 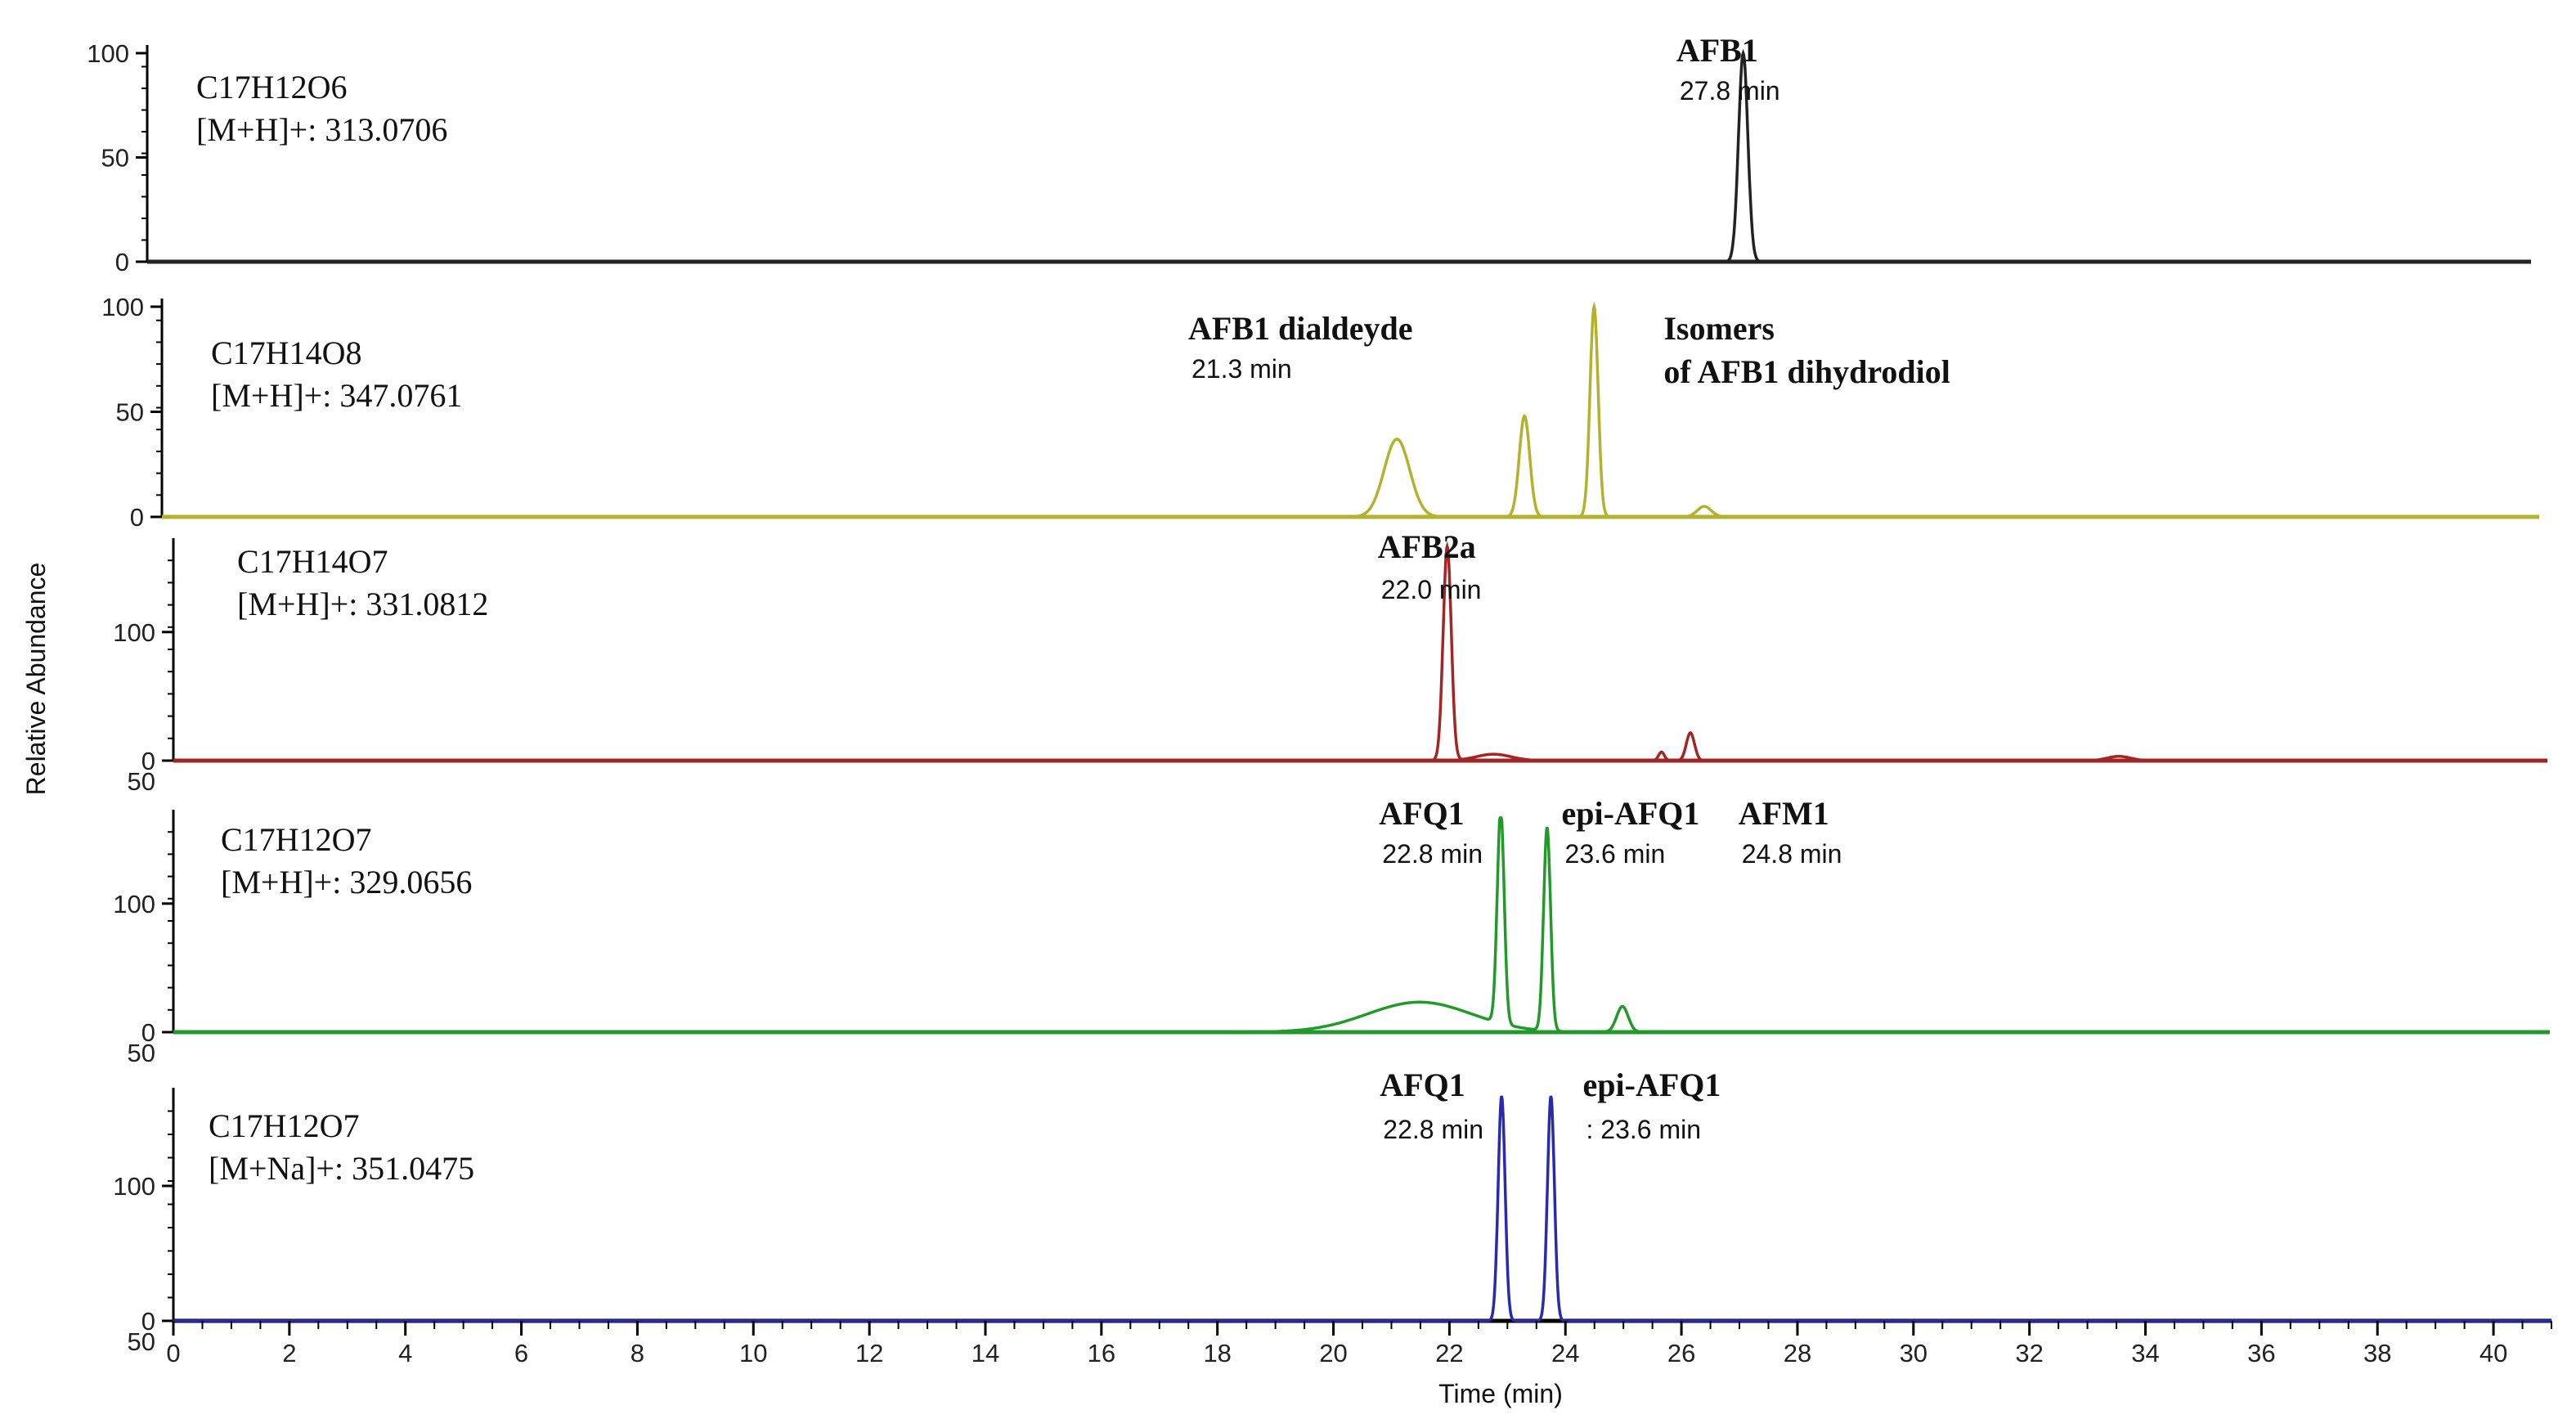 I want to click on x-tick-label: 18, so click(x=1217, y=1353).